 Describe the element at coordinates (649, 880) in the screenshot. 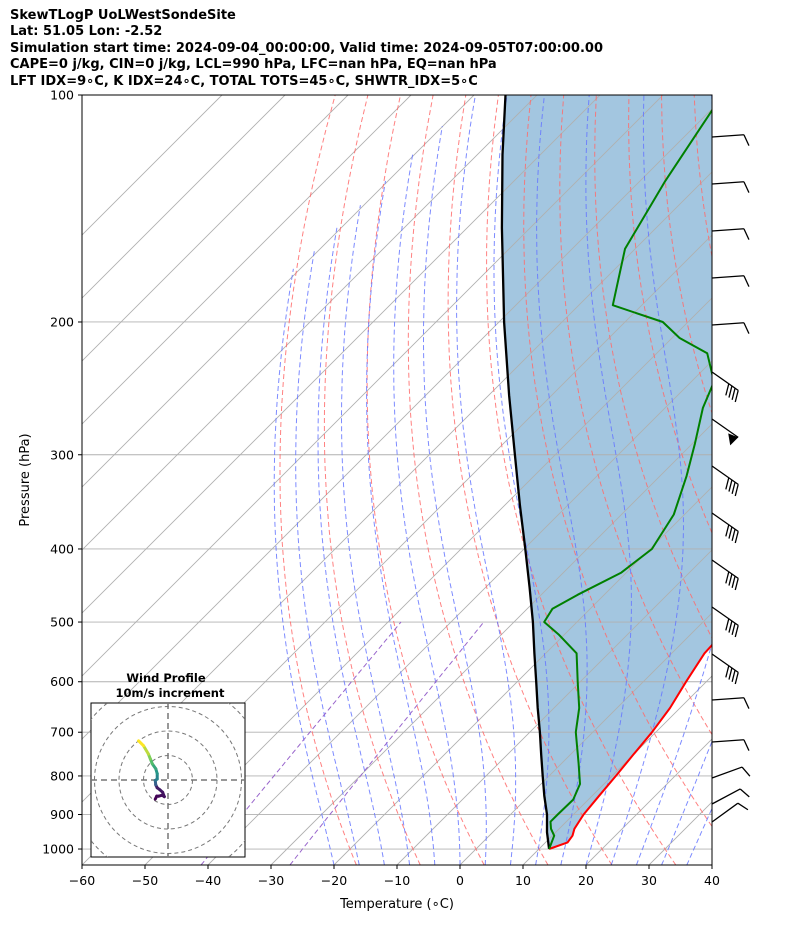

I see `x-tick-label: 30` at that location.